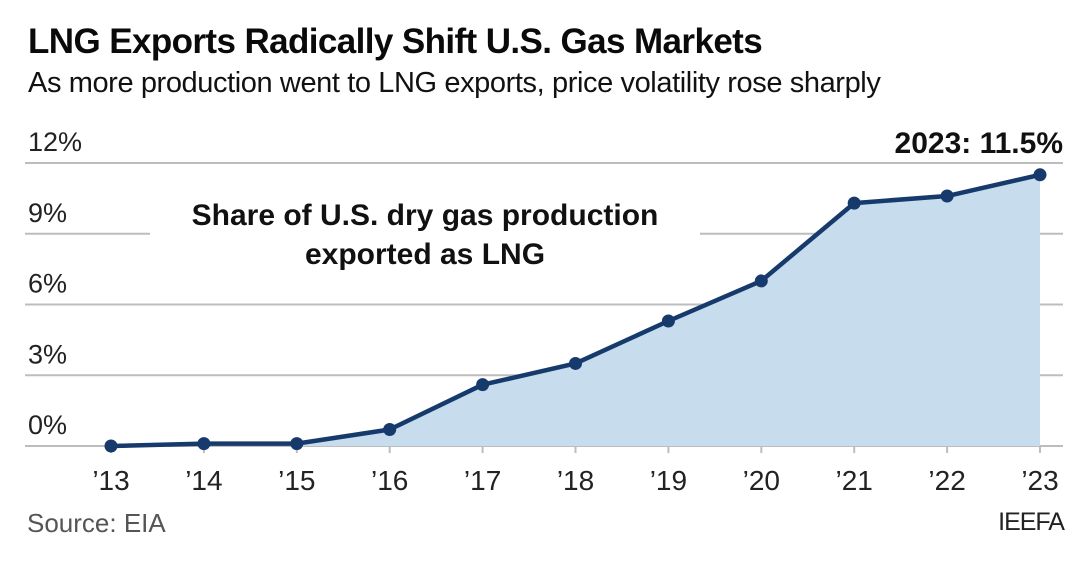 The image size is (1090, 570). Describe the element at coordinates (203, 480) in the screenshot. I see `x-tick-label: ’14` at that location.